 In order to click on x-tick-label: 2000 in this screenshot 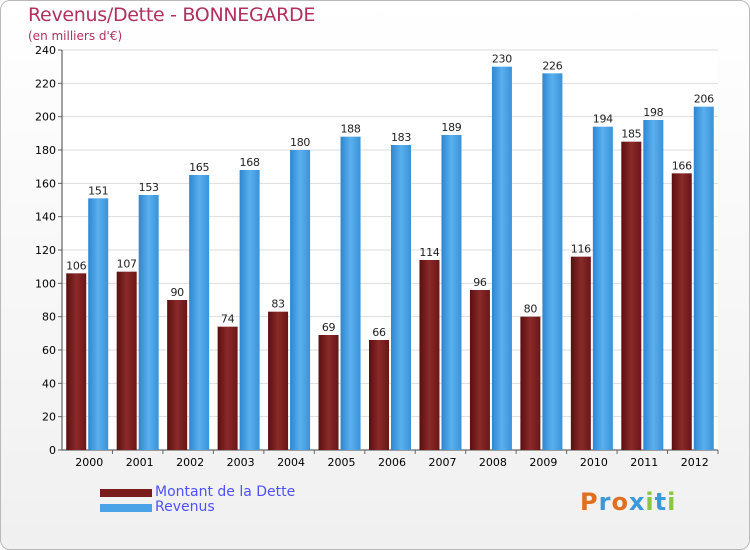, I will do `click(89, 462)`.